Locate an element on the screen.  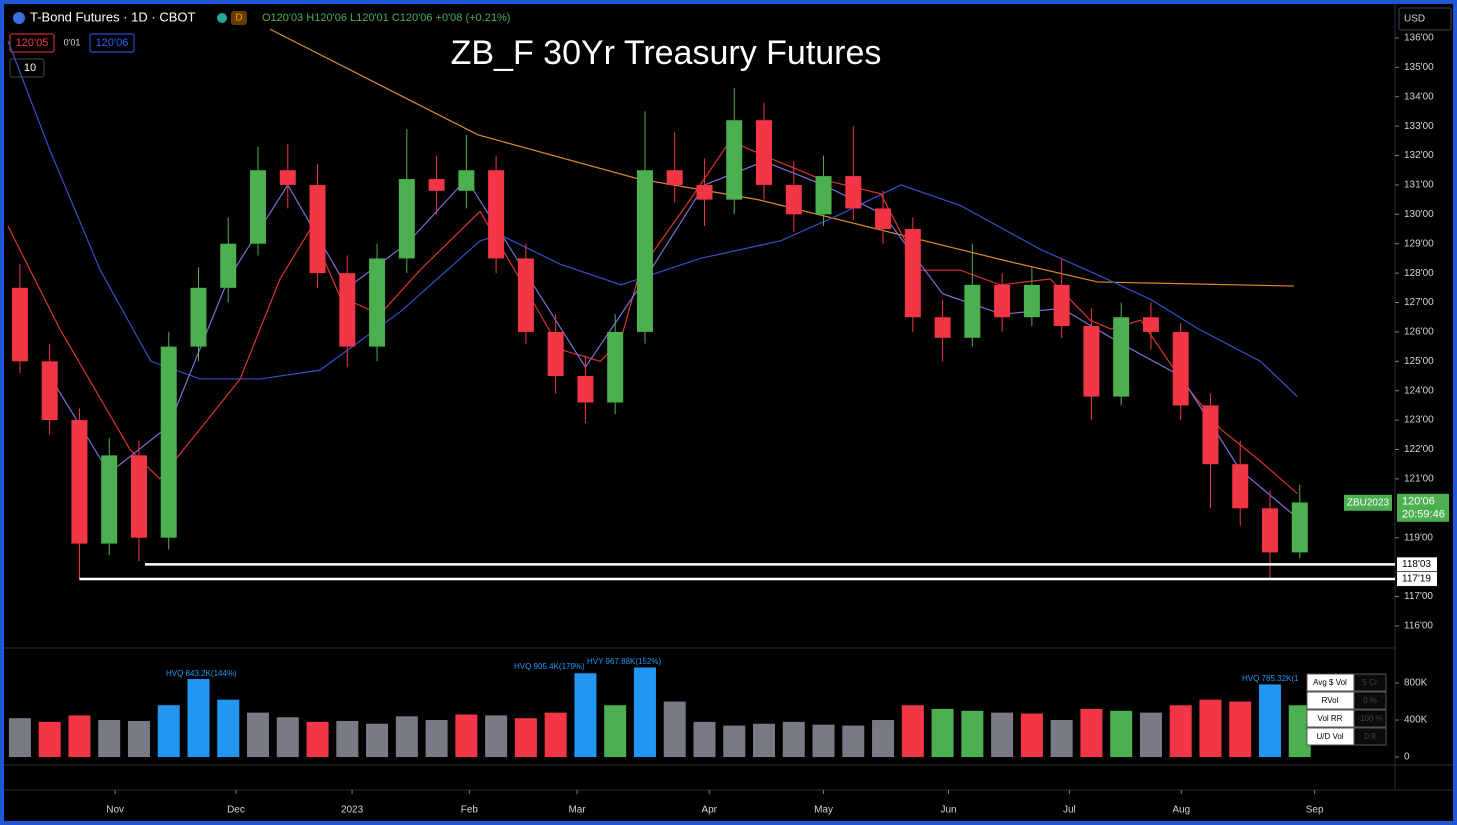
y-tick-label: 0 is located at coordinates (1407, 757).